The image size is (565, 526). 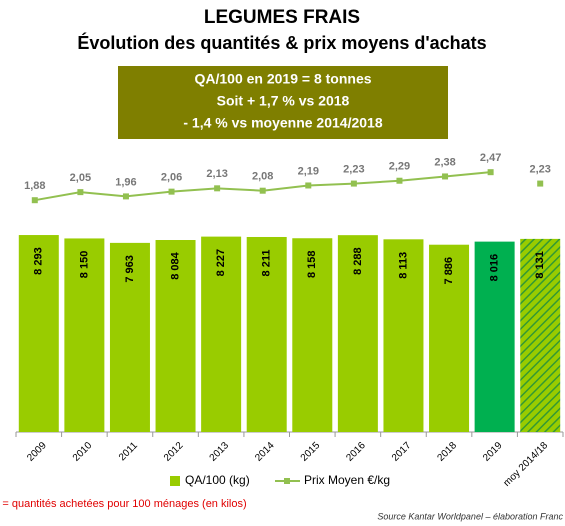 I want to click on bar-label: 8 293, so click(x=39, y=261).